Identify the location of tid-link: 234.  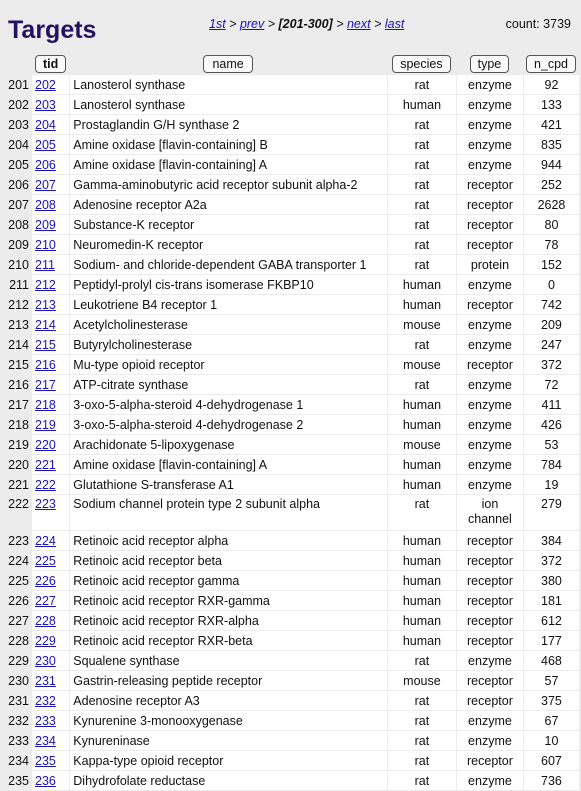
(45, 740).